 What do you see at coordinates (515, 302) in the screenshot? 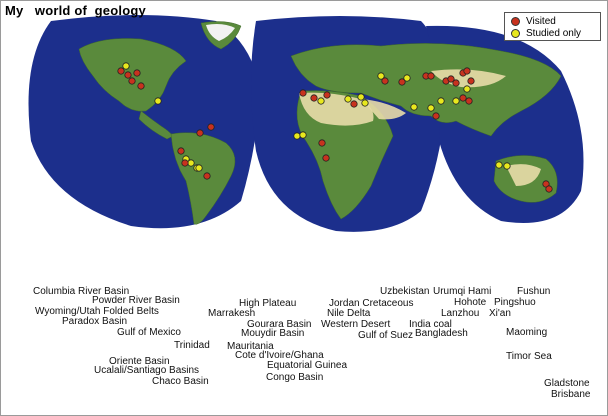
I see `place-label: Pingshuo` at bounding box center [515, 302].